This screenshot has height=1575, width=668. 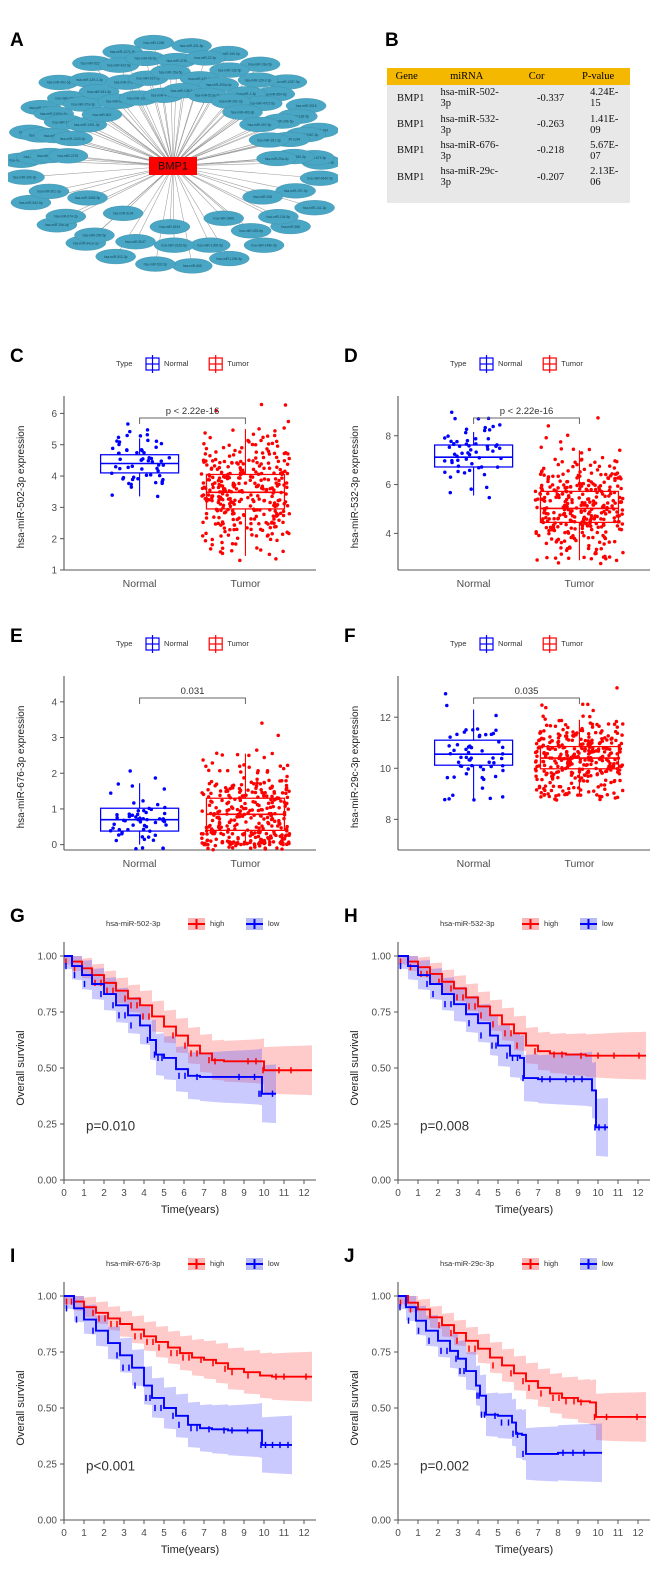 What do you see at coordinates (264, 245) in the screenshot?
I see `network-node: hsa-miR-148b-3p` at bounding box center [264, 245].